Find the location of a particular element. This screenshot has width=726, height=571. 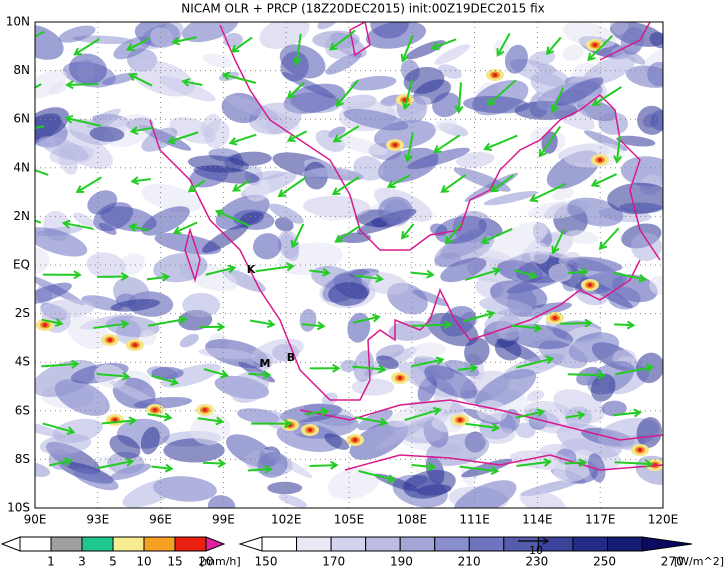

colorbar-label: 150 is located at coordinates (266, 562).